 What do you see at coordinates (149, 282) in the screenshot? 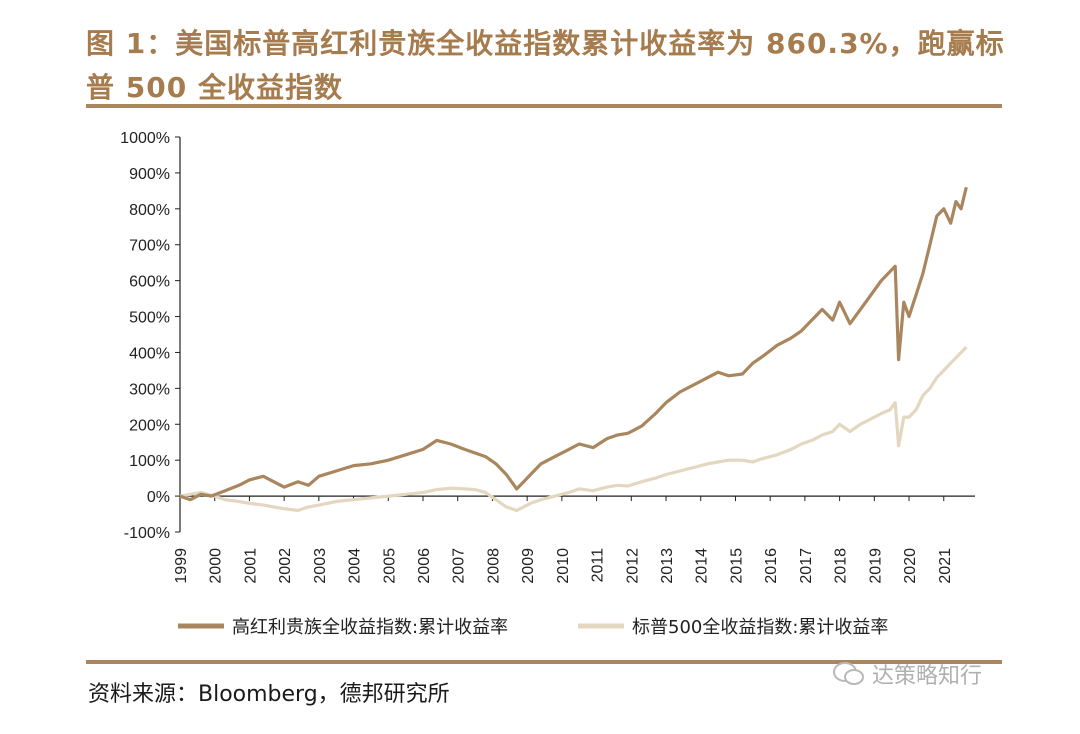
I see `y-tick-label: 600%` at bounding box center [149, 282].